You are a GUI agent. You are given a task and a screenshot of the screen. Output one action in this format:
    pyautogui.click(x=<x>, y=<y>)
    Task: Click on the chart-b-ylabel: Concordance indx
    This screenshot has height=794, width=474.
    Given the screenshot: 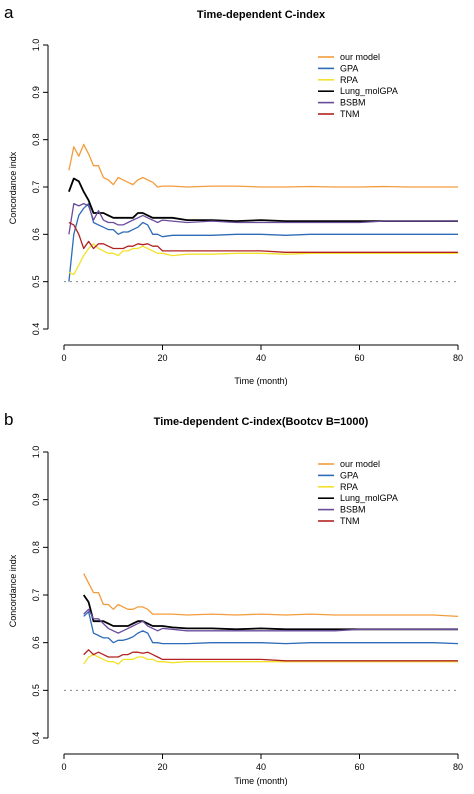 What is the action you would take?
    pyautogui.click(x=13, y=590)
    